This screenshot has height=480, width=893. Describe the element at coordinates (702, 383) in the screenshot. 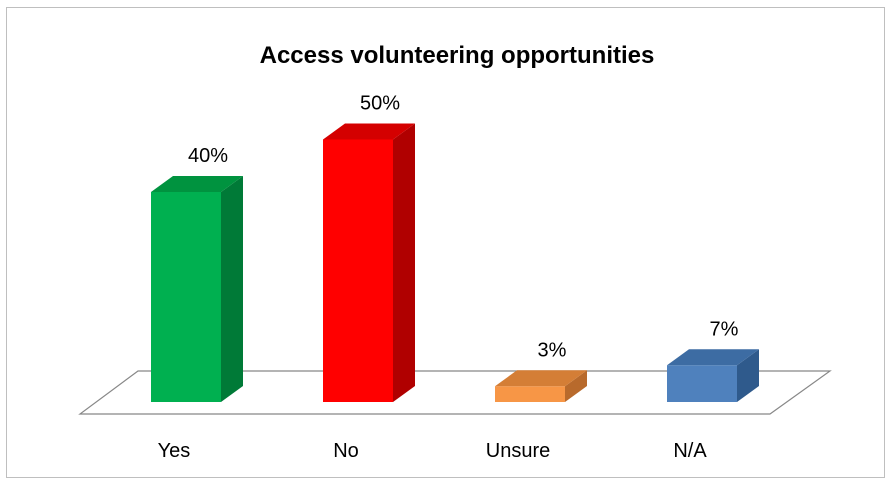

I see `bar-front-n-a` at that location.